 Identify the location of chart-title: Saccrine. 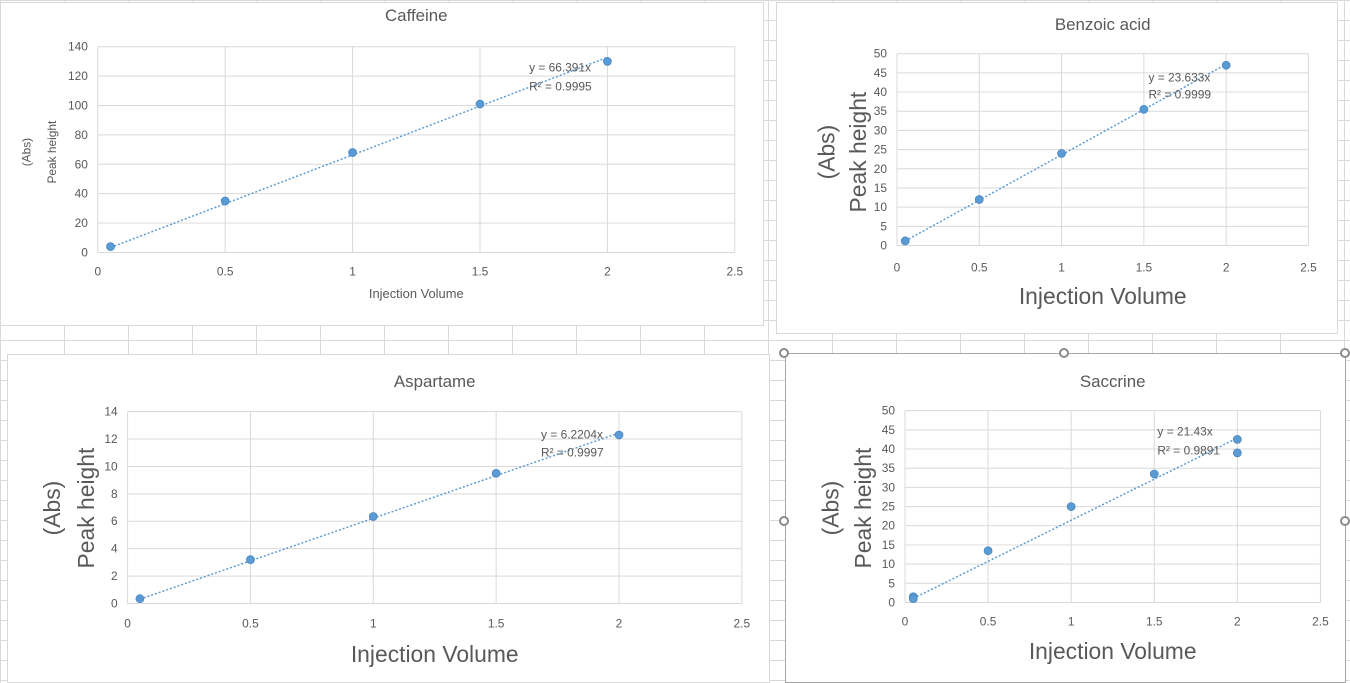
(1113, 381).